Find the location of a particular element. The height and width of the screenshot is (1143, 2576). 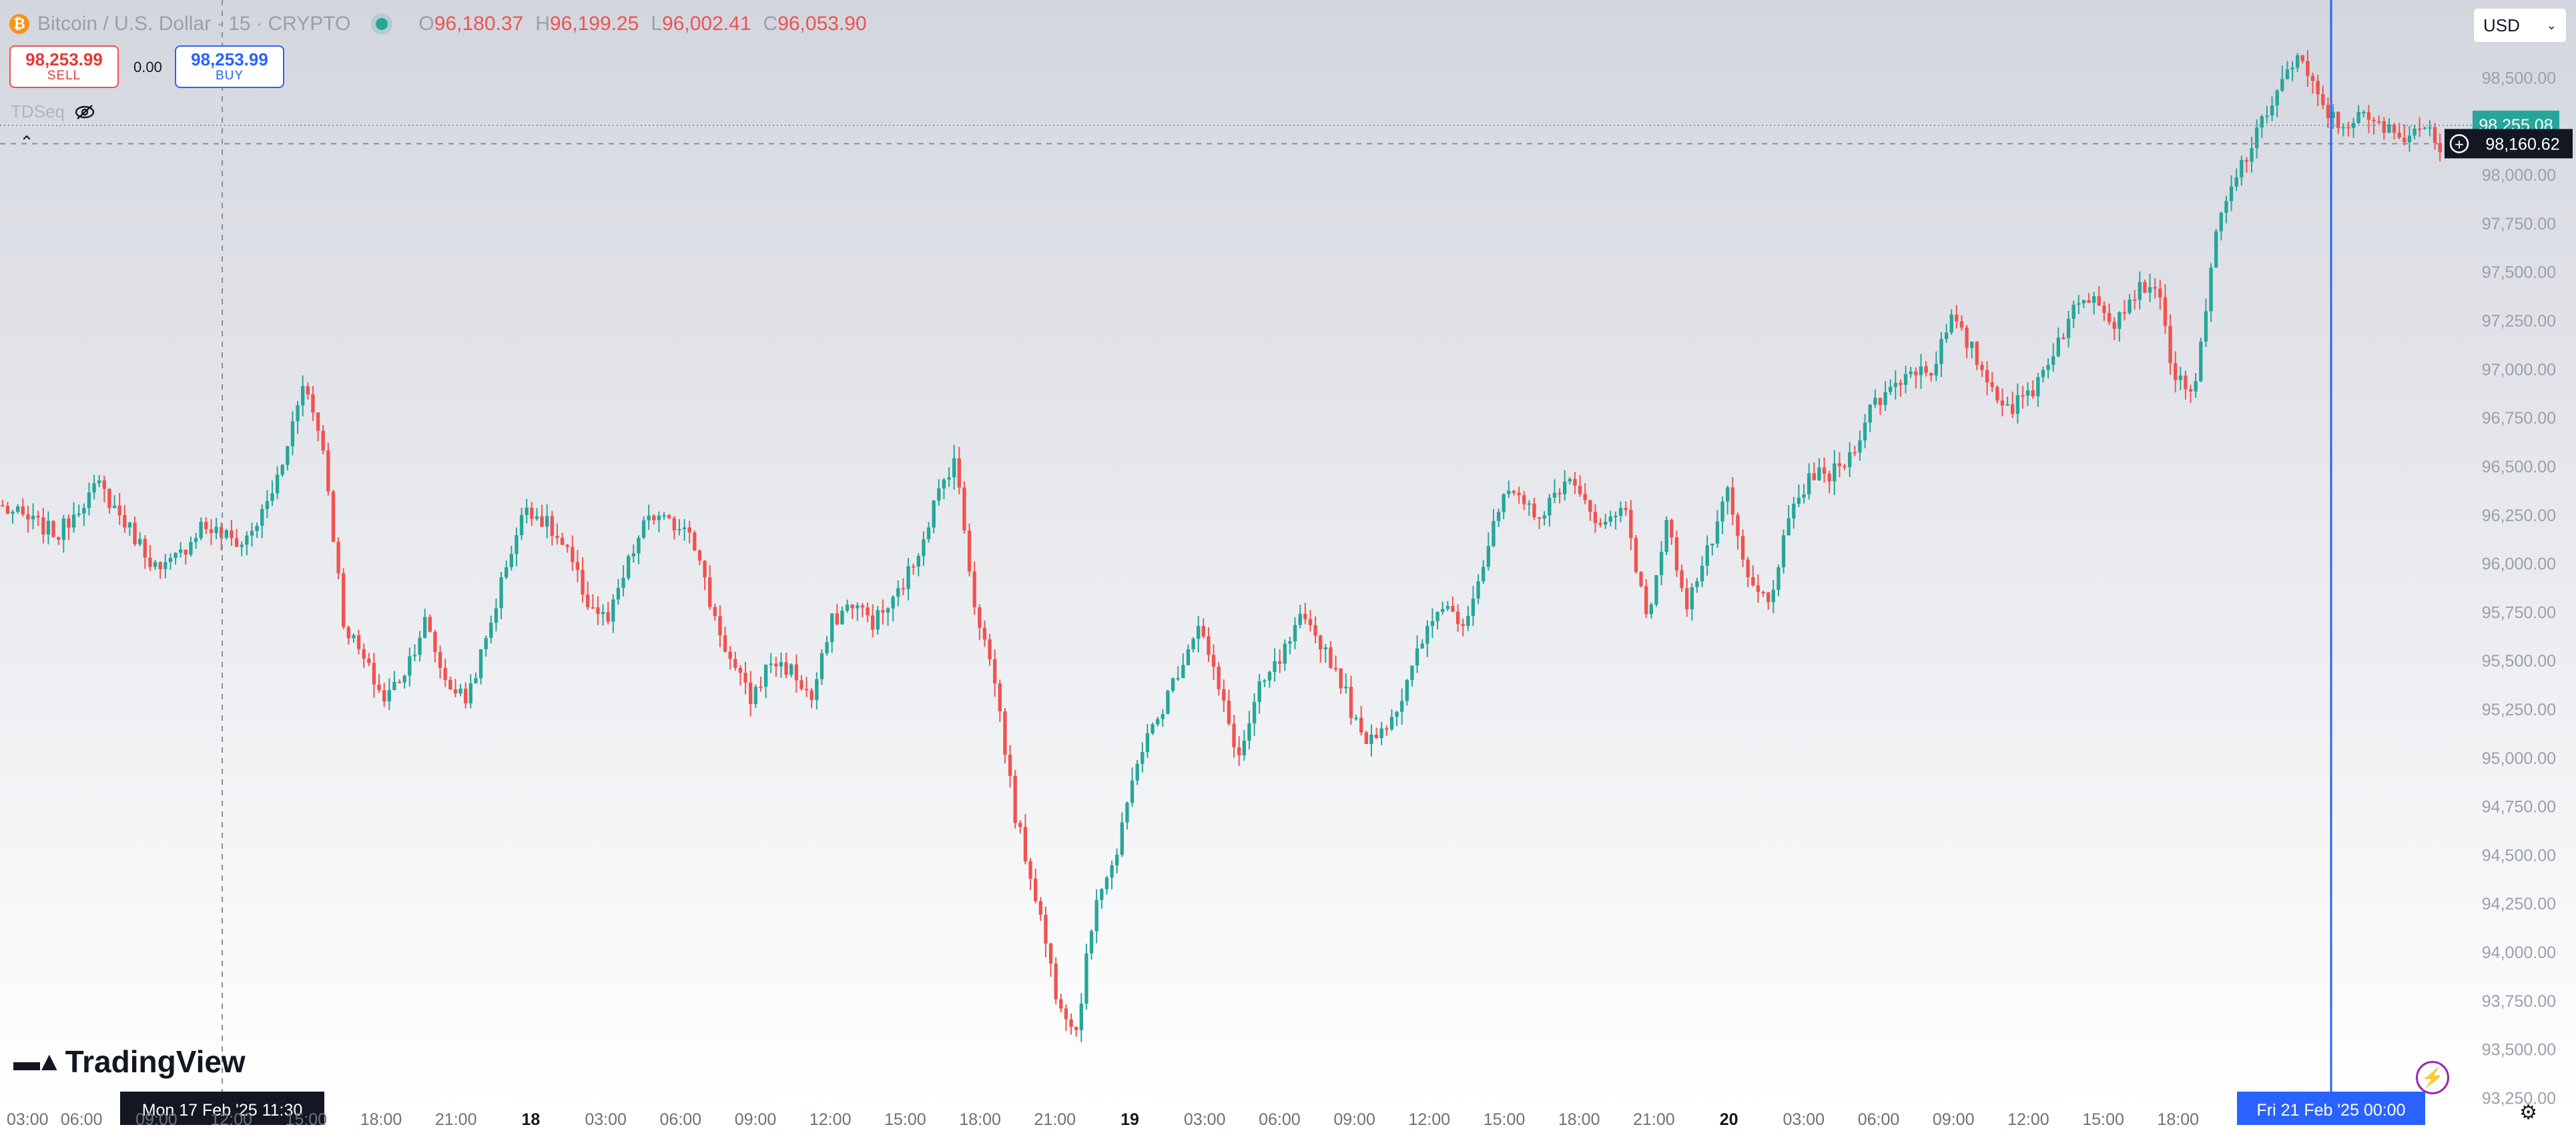

time-tick-label: 12:00 is located at coordinates (231, 1119).